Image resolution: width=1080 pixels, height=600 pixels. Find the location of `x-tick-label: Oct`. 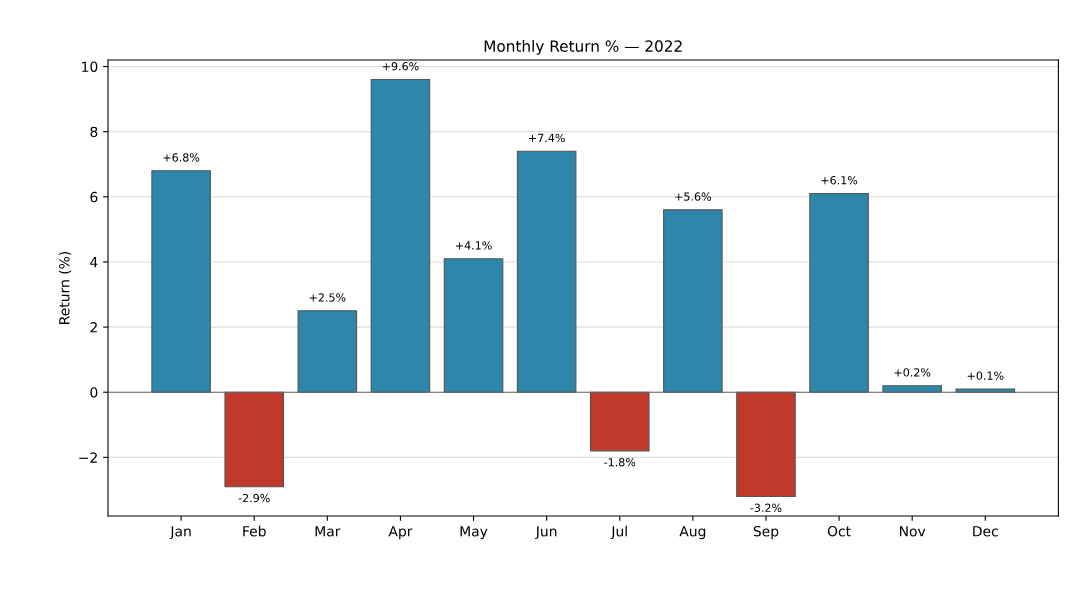

x-tick-label: Oct is located at coordinates (839, 531).